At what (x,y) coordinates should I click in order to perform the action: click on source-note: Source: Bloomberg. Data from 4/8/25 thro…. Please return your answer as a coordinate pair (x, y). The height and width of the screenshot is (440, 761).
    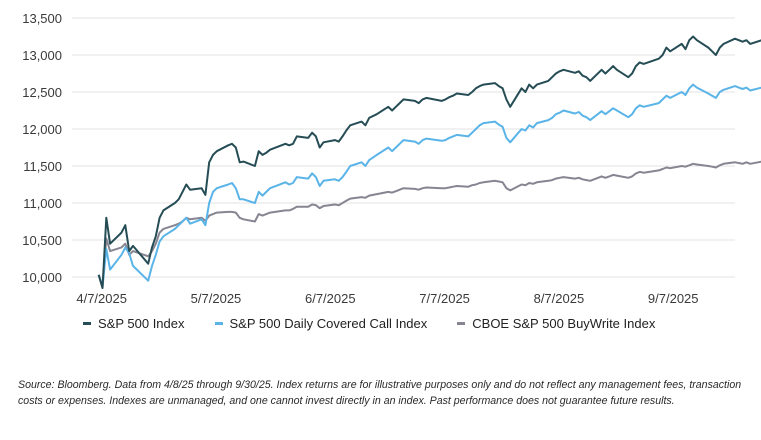
    Looking at the image, I should click on (380, 393).